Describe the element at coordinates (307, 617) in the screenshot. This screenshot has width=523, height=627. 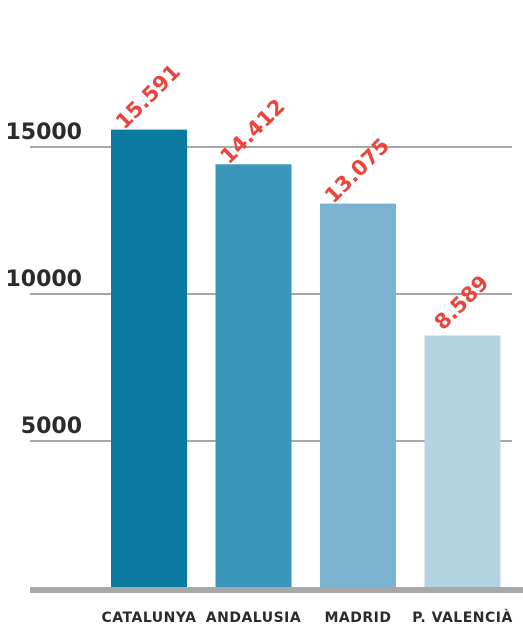
I see `x-axis-categories: CATALUNYA ANDALUSIA MADRID P. VALENCIÀ` at that location.